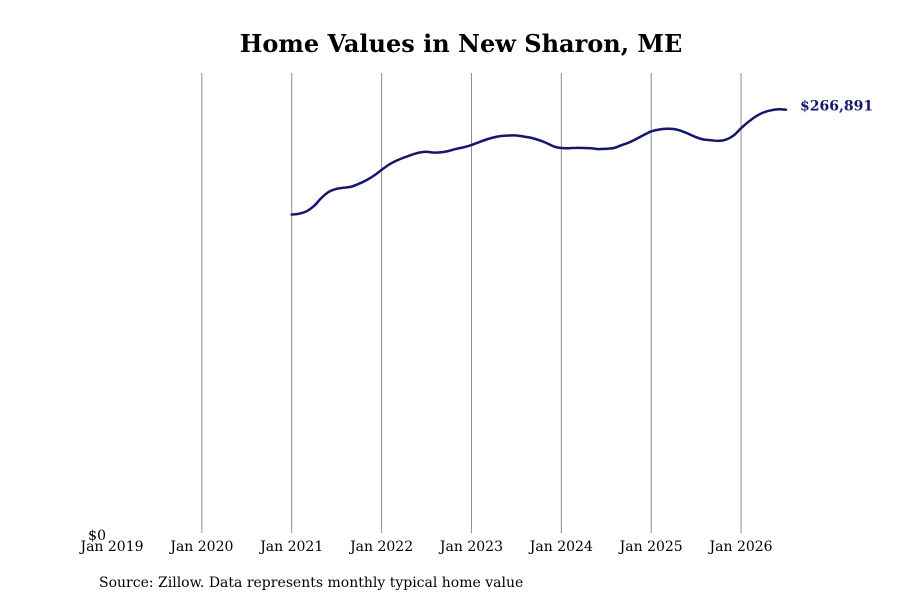 The height and width of the screenshot is (605, 900). What do you see at coordinates (650, 547) in the screenshot?
I see `x-tick-label: Jan 2025` at bounding box center [650, 547].